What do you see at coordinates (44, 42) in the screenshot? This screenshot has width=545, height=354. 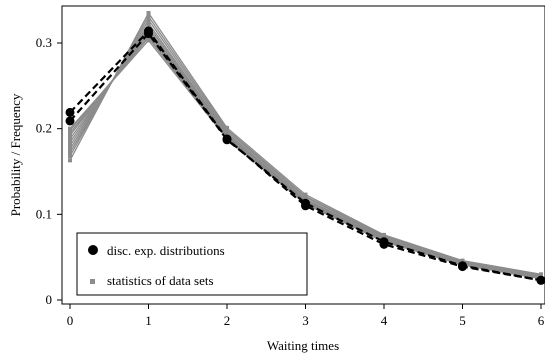 I see `y-tick-label: 0.3` at bounding box center [44, 42].